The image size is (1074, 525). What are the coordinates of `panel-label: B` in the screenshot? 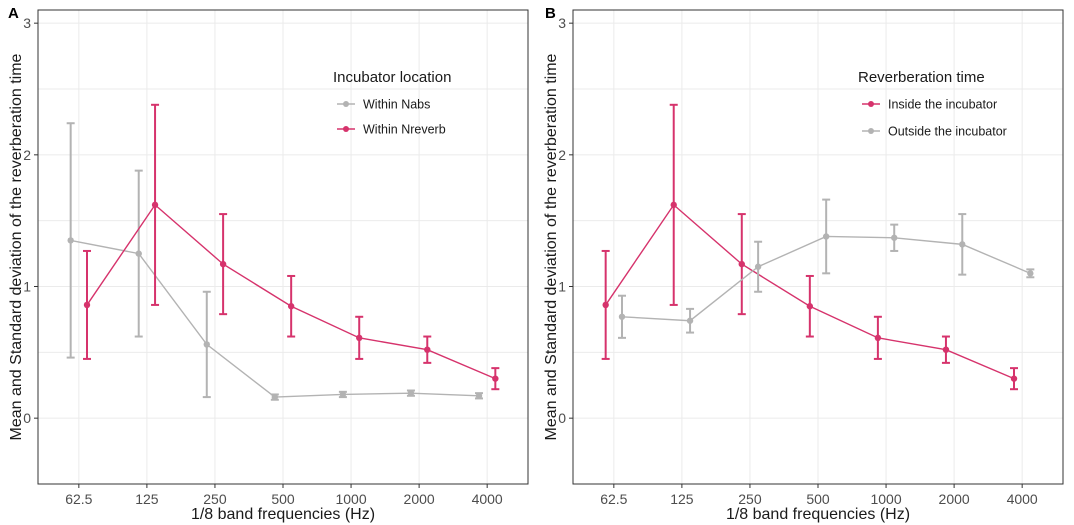 It's located at (550, 13).